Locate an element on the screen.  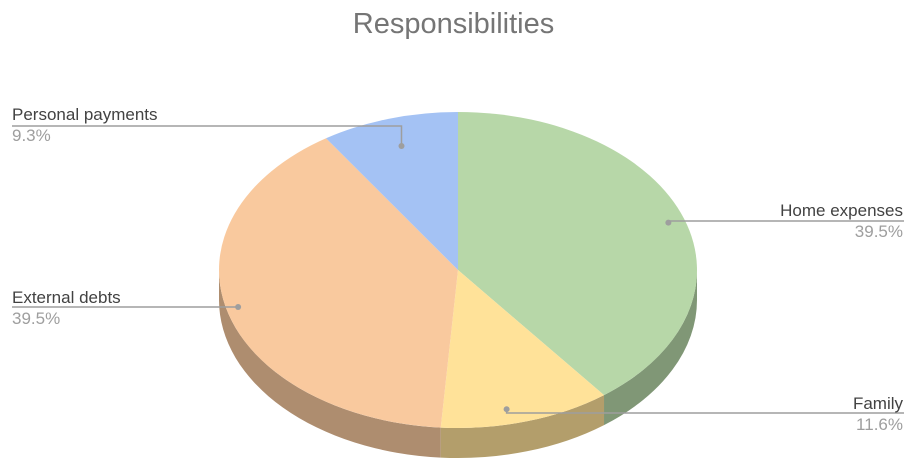
pie-slice-family is located at coordinates (522, 349).